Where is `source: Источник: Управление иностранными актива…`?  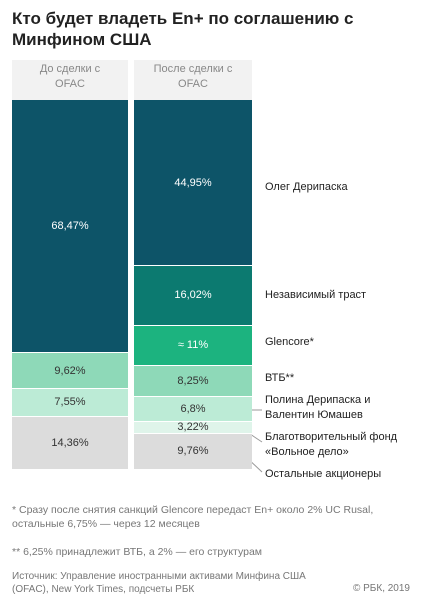
source: Источник: Управление иностранными актива… is located at coordinates (159, 583).